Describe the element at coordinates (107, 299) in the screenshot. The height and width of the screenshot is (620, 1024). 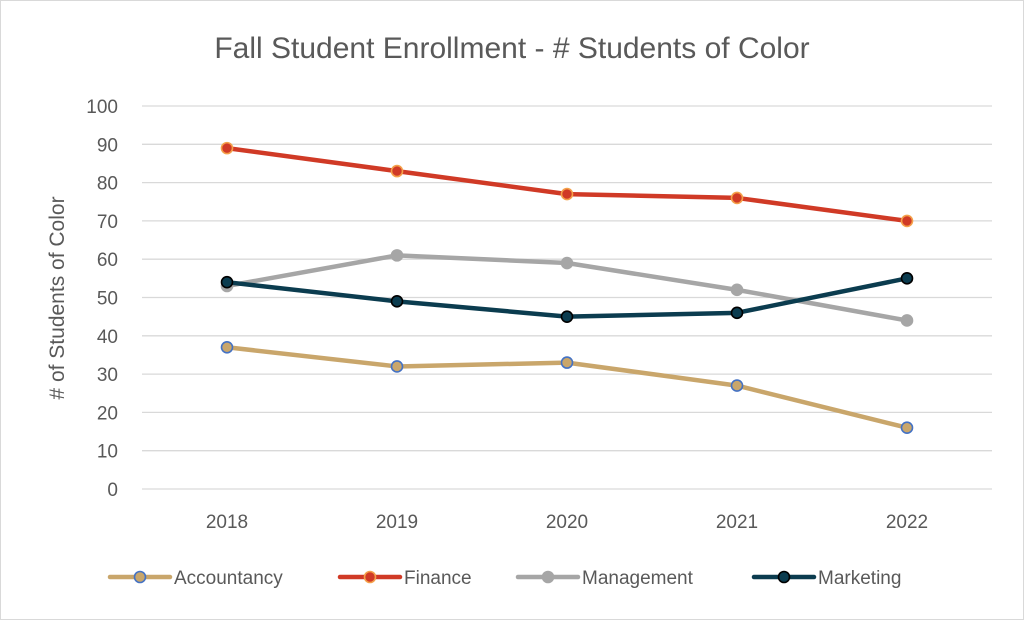
I see `y-tick-label: 50` at that location.